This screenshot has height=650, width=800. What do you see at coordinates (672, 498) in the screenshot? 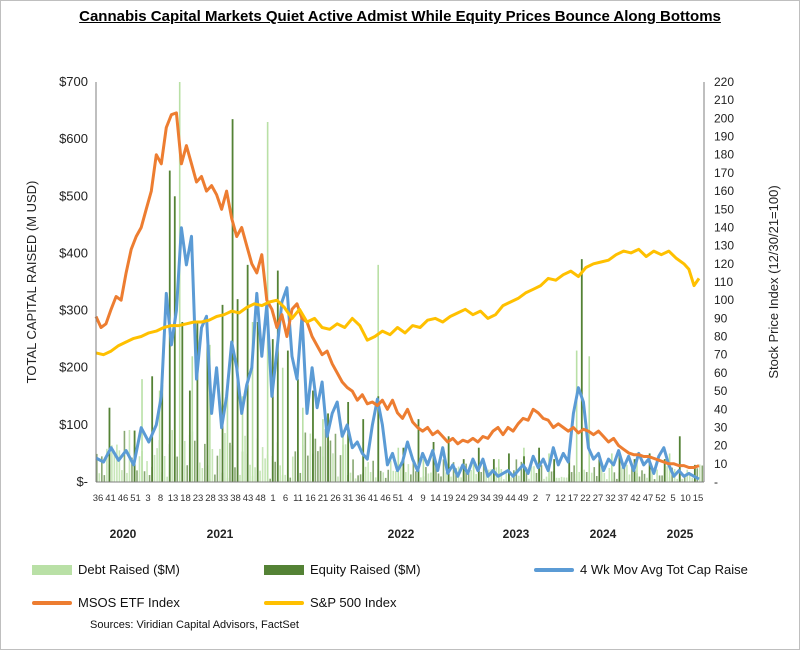
I see `x-tick-label: 5` at bounding box center [672, 498].